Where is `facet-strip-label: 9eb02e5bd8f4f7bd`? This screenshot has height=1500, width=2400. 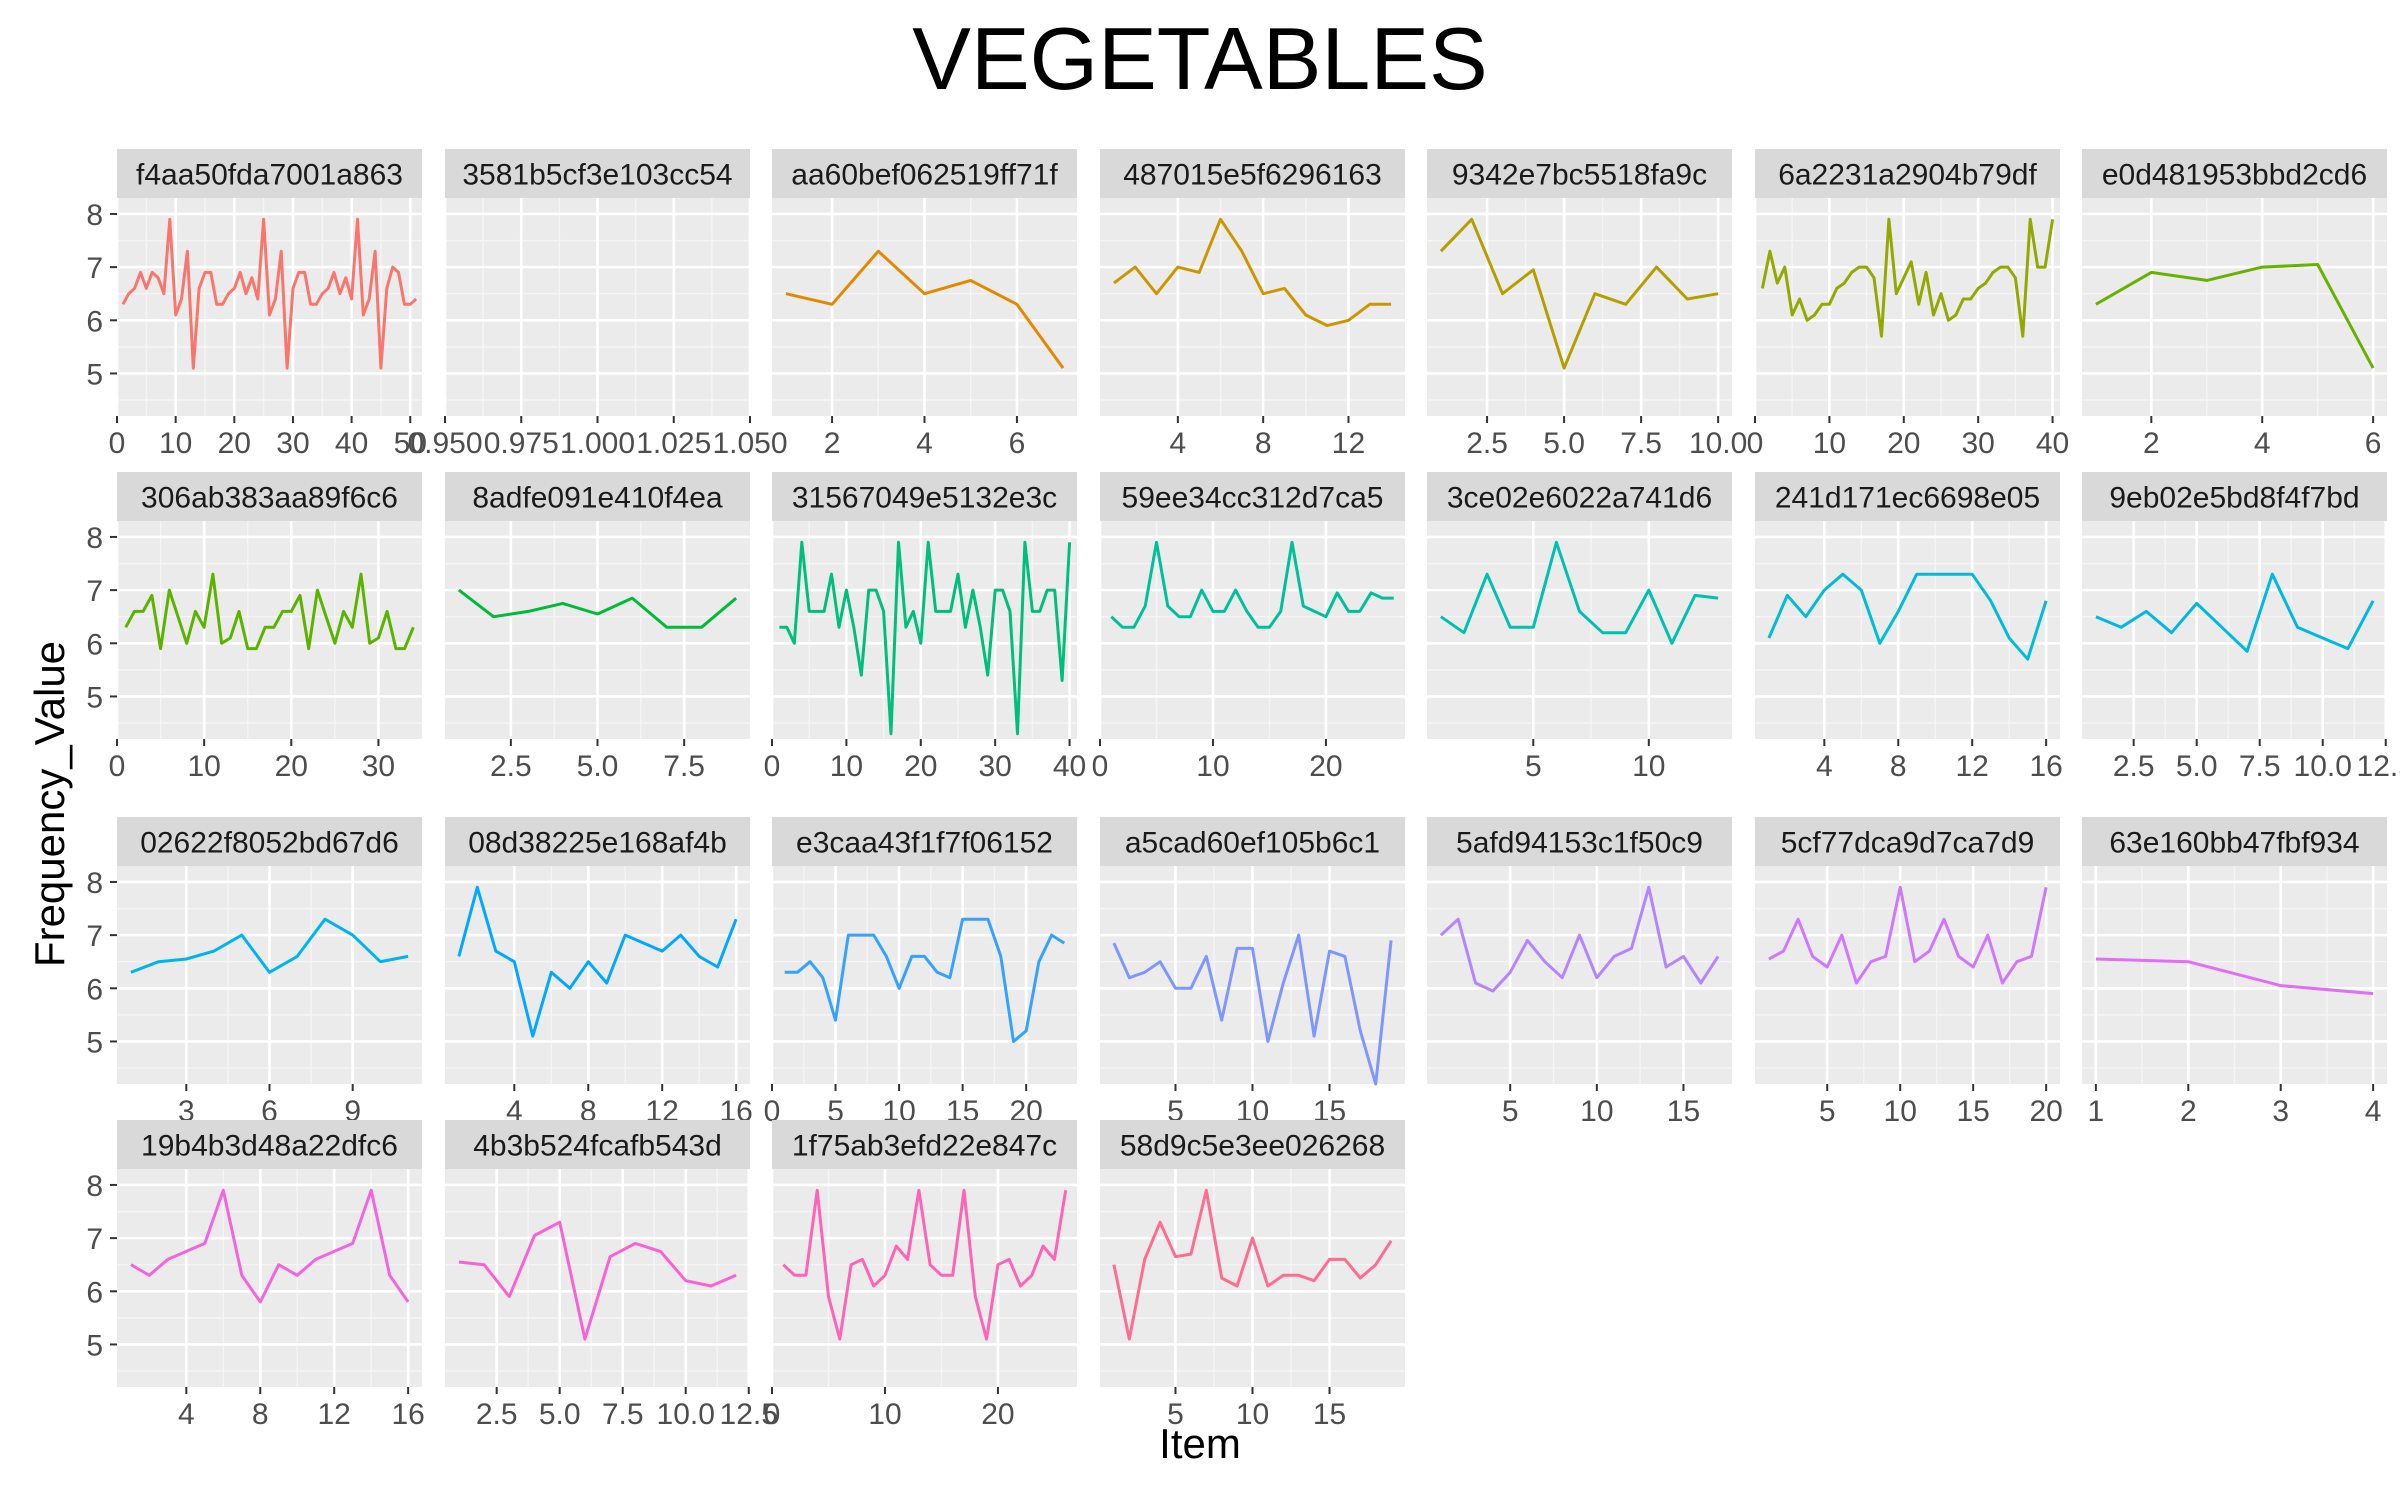 facet-strip-label: 9eb02e5bd8f4f7bd is located at coordinates (2234, 498).